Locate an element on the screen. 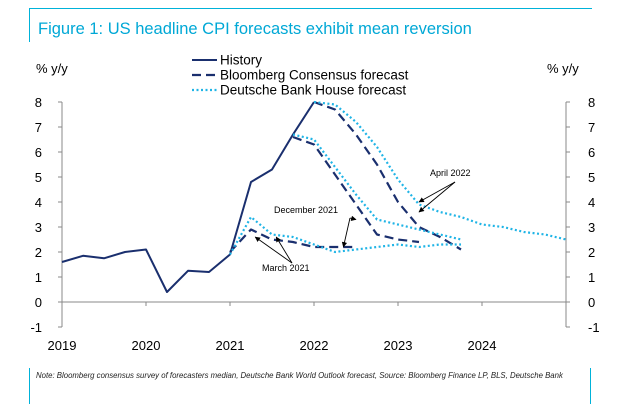 This screenshot has width=622, height=409. legend-label-db: Deutsche Bank House forecast is located at coordinates (313, 90).